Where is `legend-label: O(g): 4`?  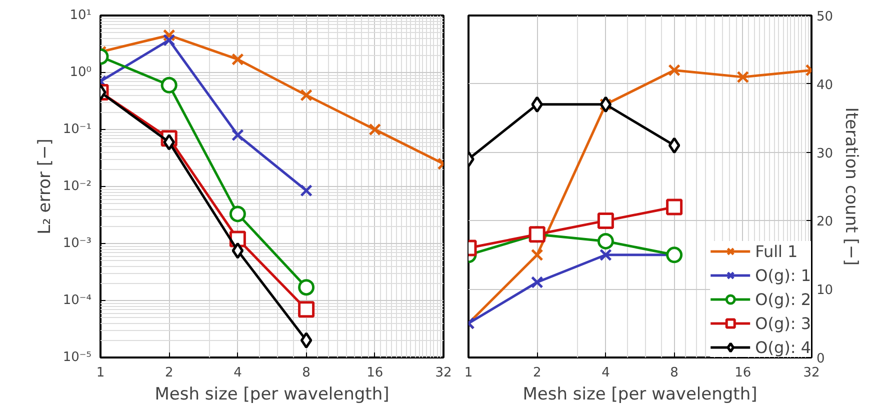
legend-label: O(g): 4 is located at coordinates (783, 347).